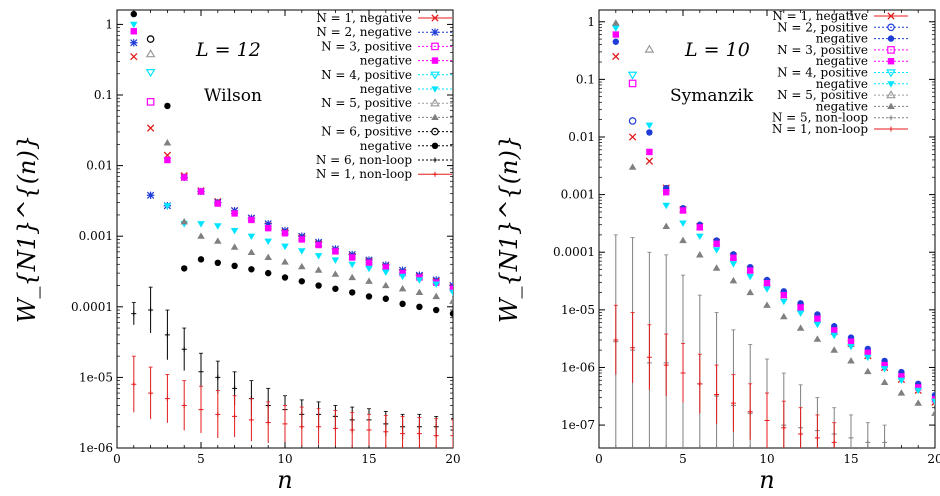 Image resolution: width=940 pixels, height=496 pixels. What do you see at coordinates (820, 118) in the screenshot?
I see `legend-label: N = 5, non-loop` at bounding box center [820, 118].